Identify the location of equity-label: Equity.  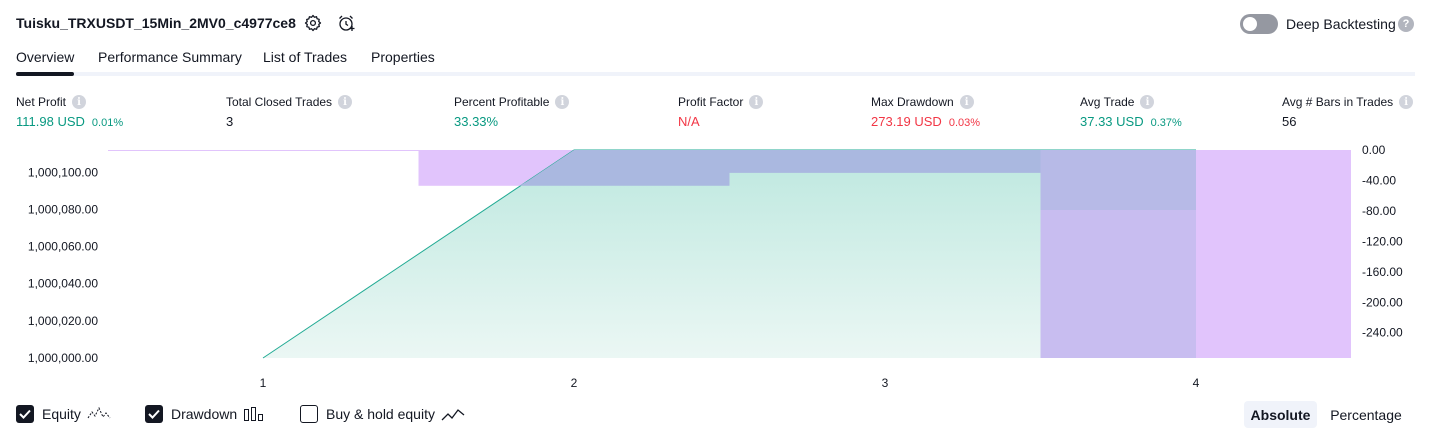
(61, 414).